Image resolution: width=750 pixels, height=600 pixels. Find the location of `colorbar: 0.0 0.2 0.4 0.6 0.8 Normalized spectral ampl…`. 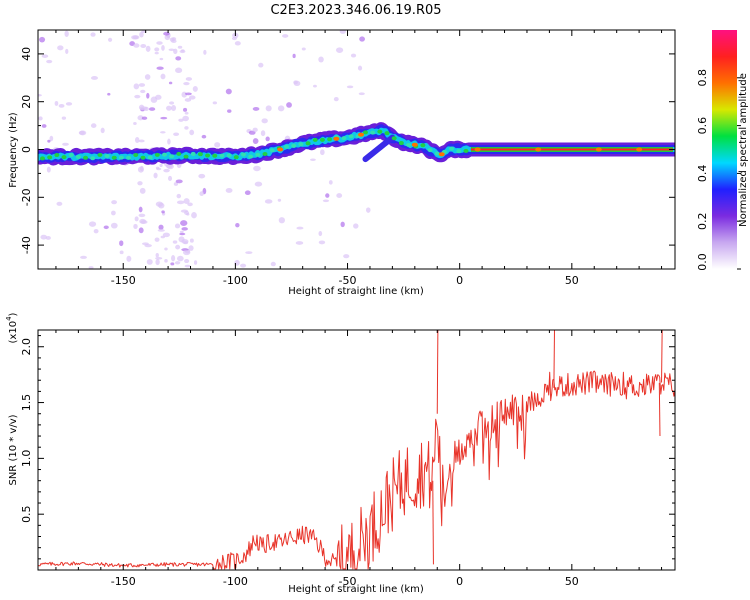

colorbar: 0.0 0.2 0.4 0.6 0.8 Normalized spectral ampl… is located at coordinates (722, 150).